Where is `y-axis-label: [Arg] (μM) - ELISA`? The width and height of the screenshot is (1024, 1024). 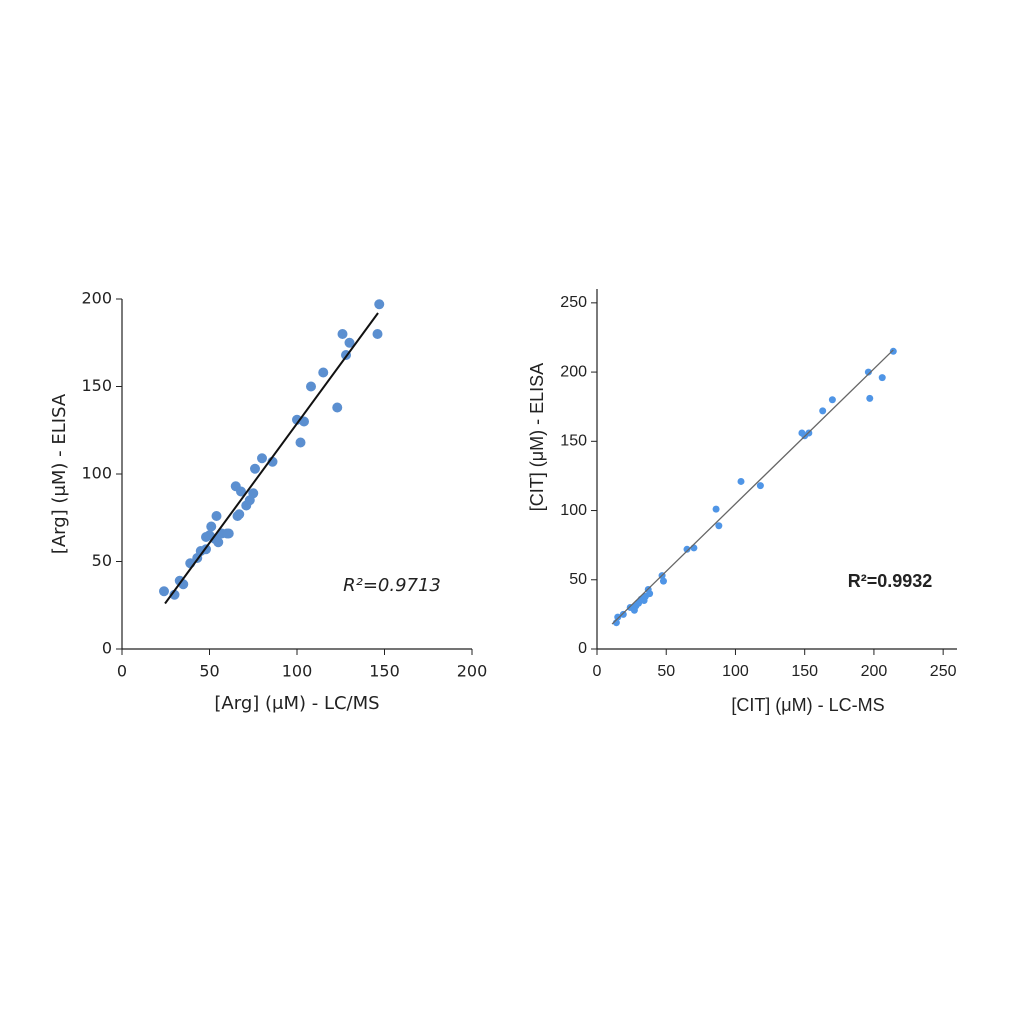 y-axis-label: [Arg] (μM) - ELISA is located at coordinates (59, 473).